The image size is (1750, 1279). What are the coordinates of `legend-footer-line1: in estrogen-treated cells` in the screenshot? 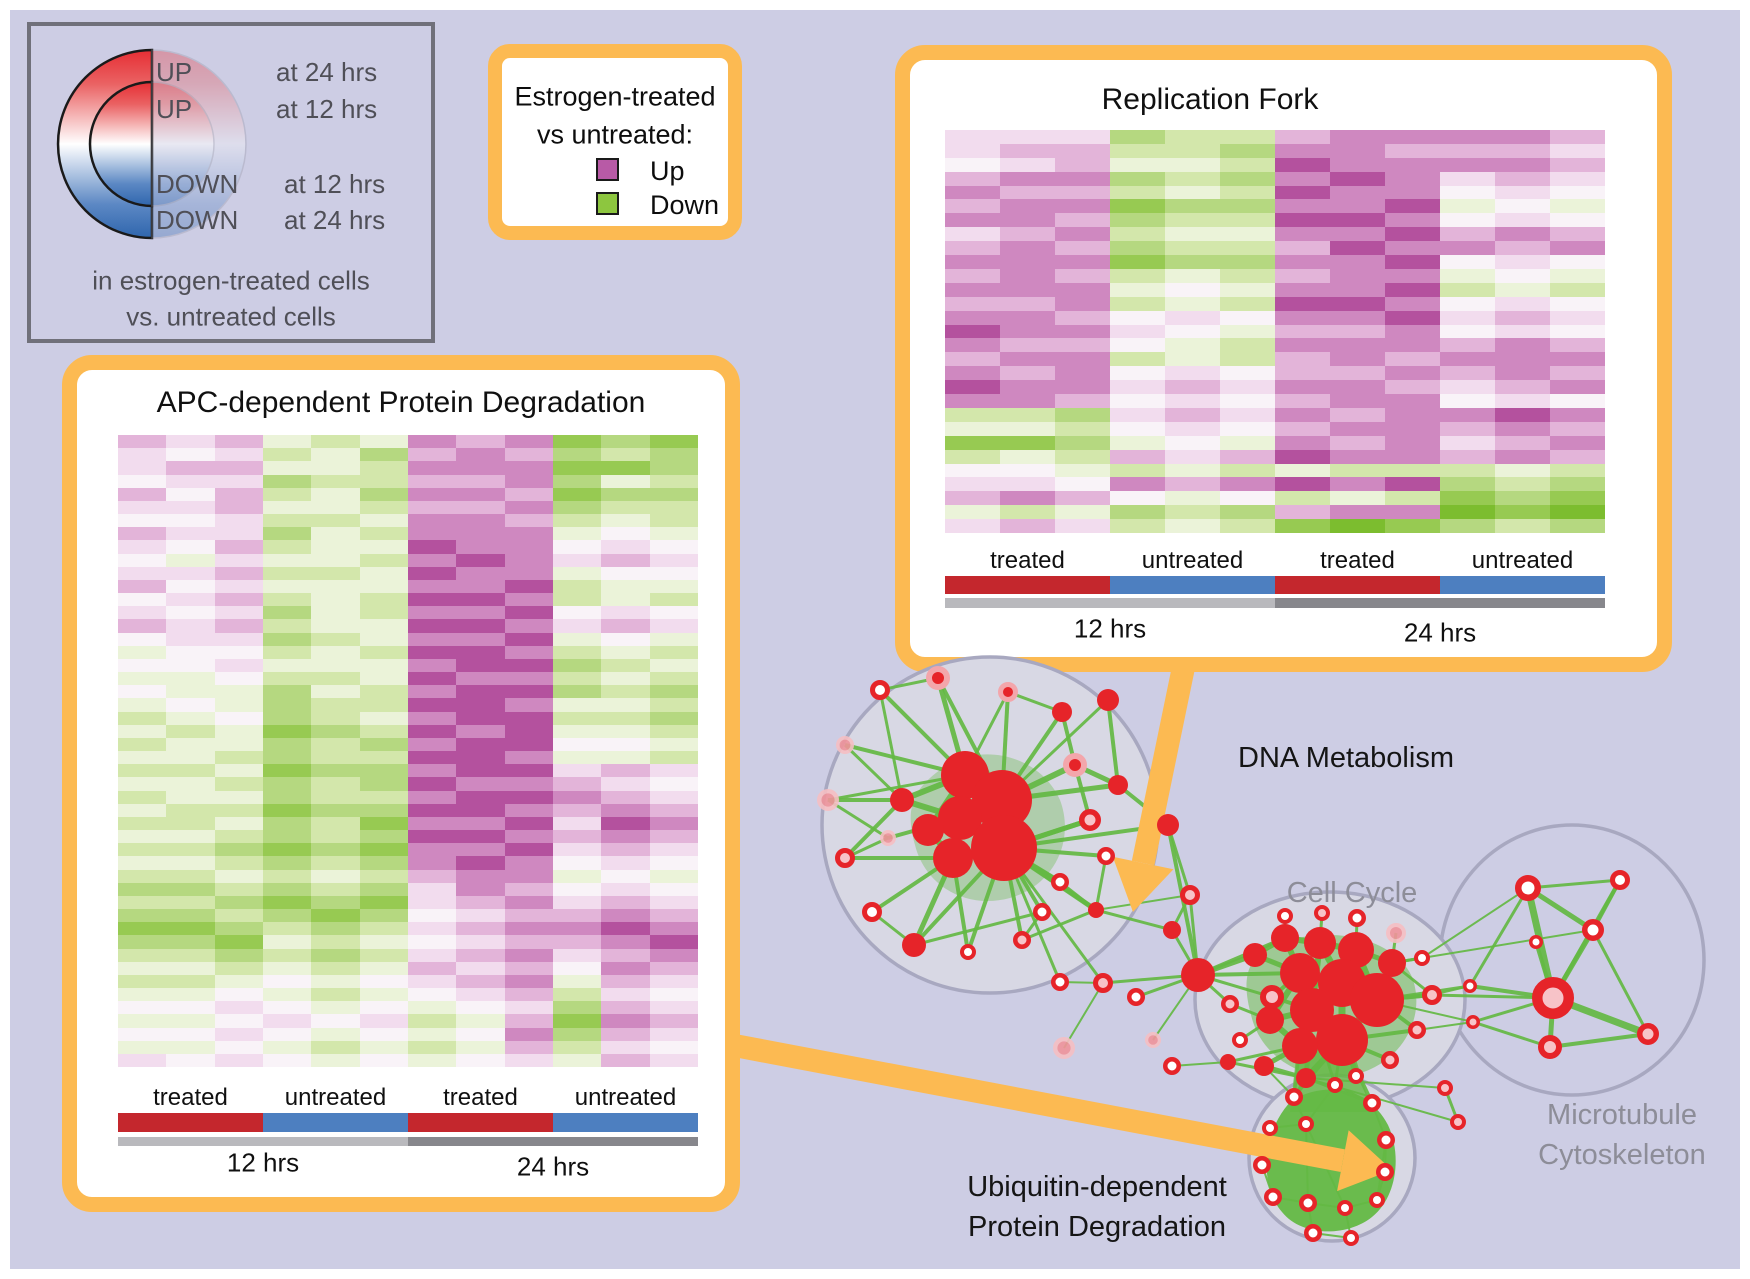 It's located at (231, 280).